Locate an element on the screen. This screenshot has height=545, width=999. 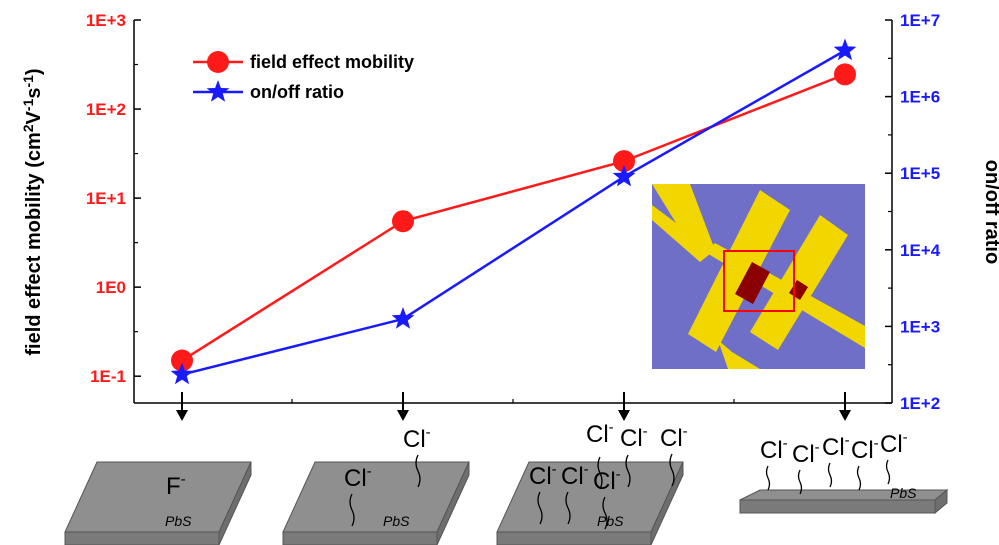
fluoride-ion: F- is located at coordinates (176, 485).